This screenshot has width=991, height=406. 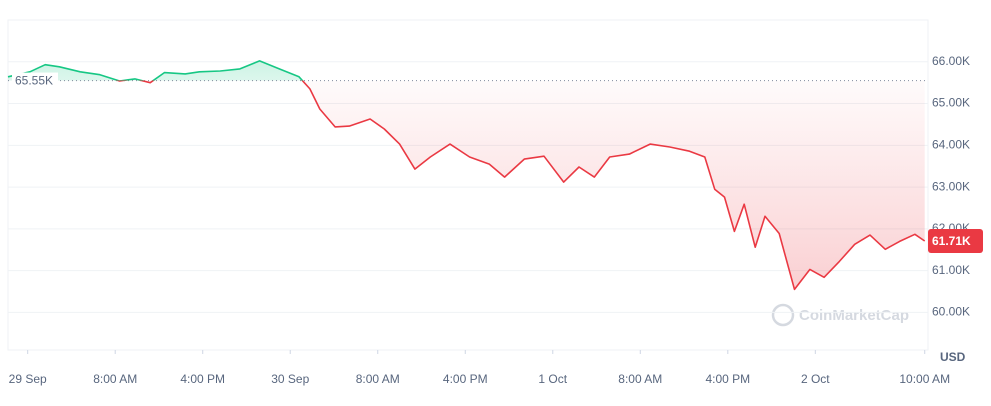 I want to click on baseline-label-bg, so click(x=35, y=80).